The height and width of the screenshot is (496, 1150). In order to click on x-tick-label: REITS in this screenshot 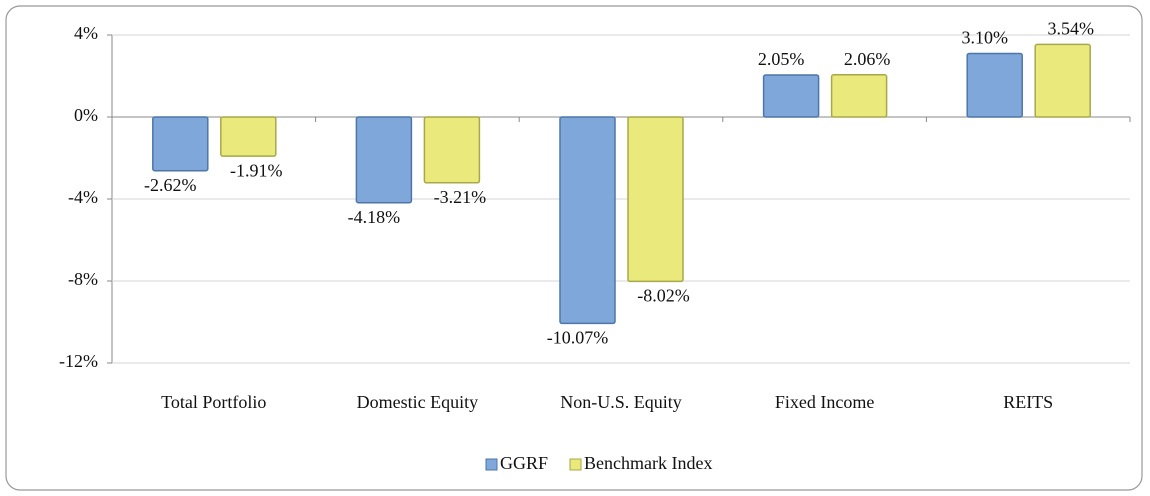, I will do `click(1028, 402)`.